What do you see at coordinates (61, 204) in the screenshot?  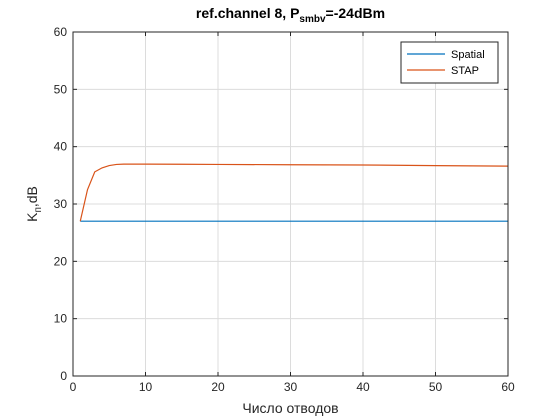 I see `y-tick-label: 30` at bounding box center [61, 204].